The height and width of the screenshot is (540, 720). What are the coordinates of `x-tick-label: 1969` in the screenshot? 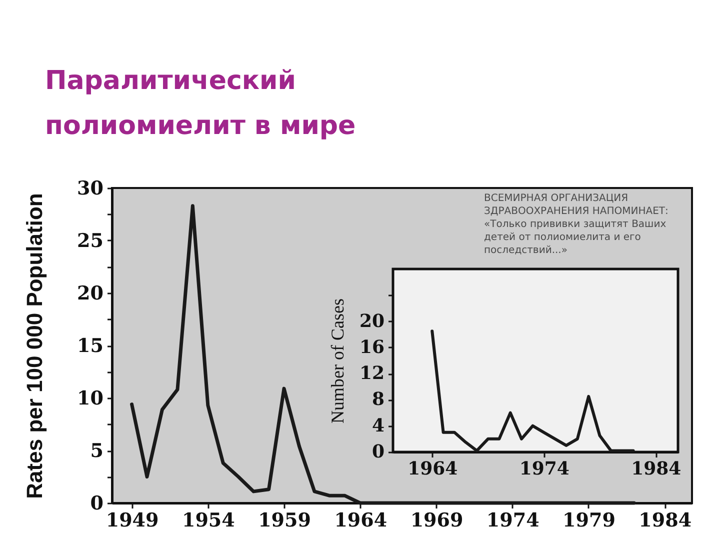 It's located at (437, 521).